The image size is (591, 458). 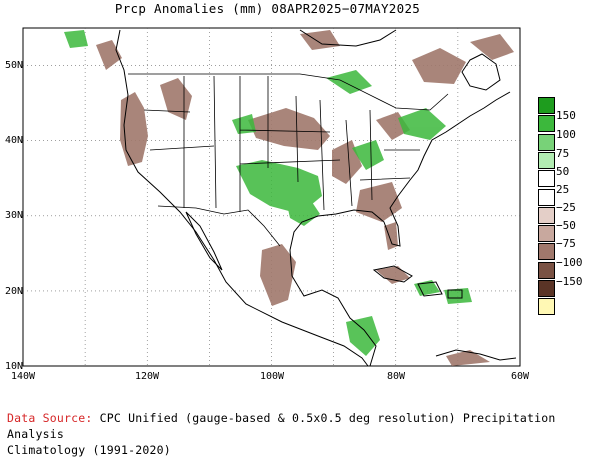 What do you see at coordinates (563, 153) in the screenshot?
I see `legend-label: 75` at bounding box center [563, 153].